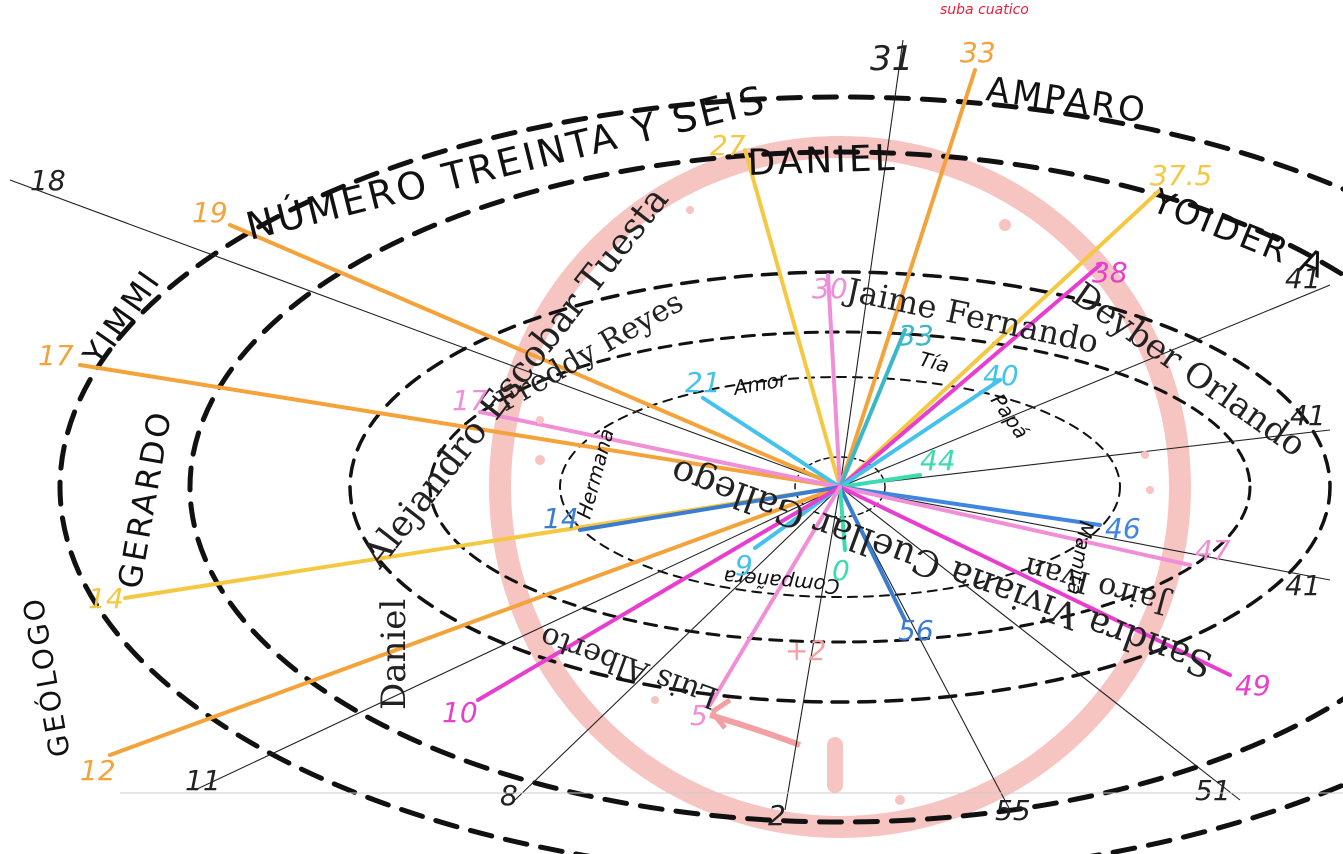  What do you see at coordinates (830, 288) in the screenshot?
I see `age-30: 30` at bounding box center [830, 288].